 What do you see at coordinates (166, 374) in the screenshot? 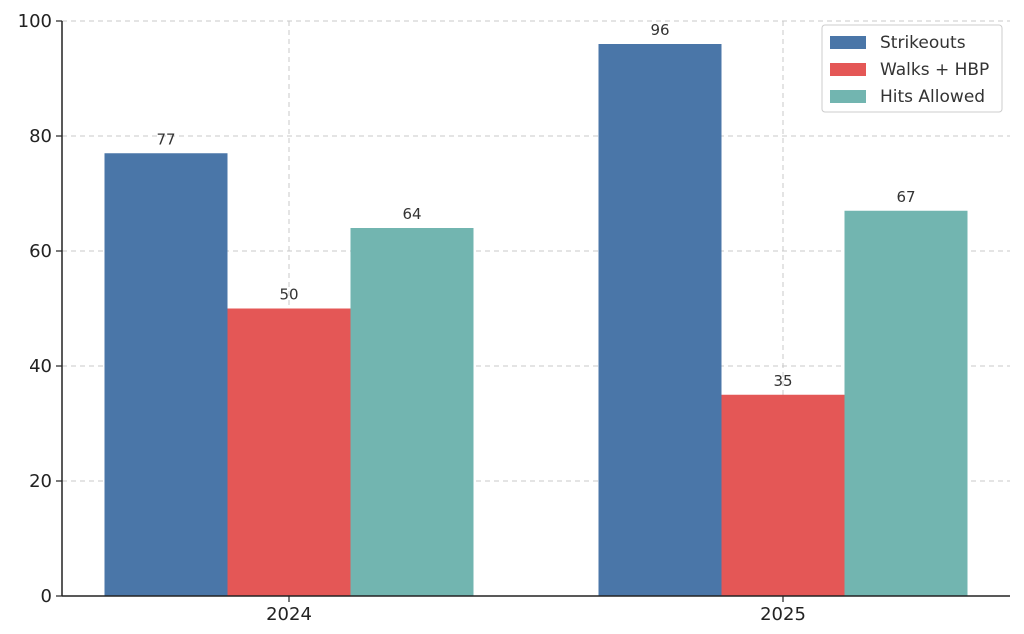
I see `bar-strikeouts-2024` at bounding box center [166, 374].